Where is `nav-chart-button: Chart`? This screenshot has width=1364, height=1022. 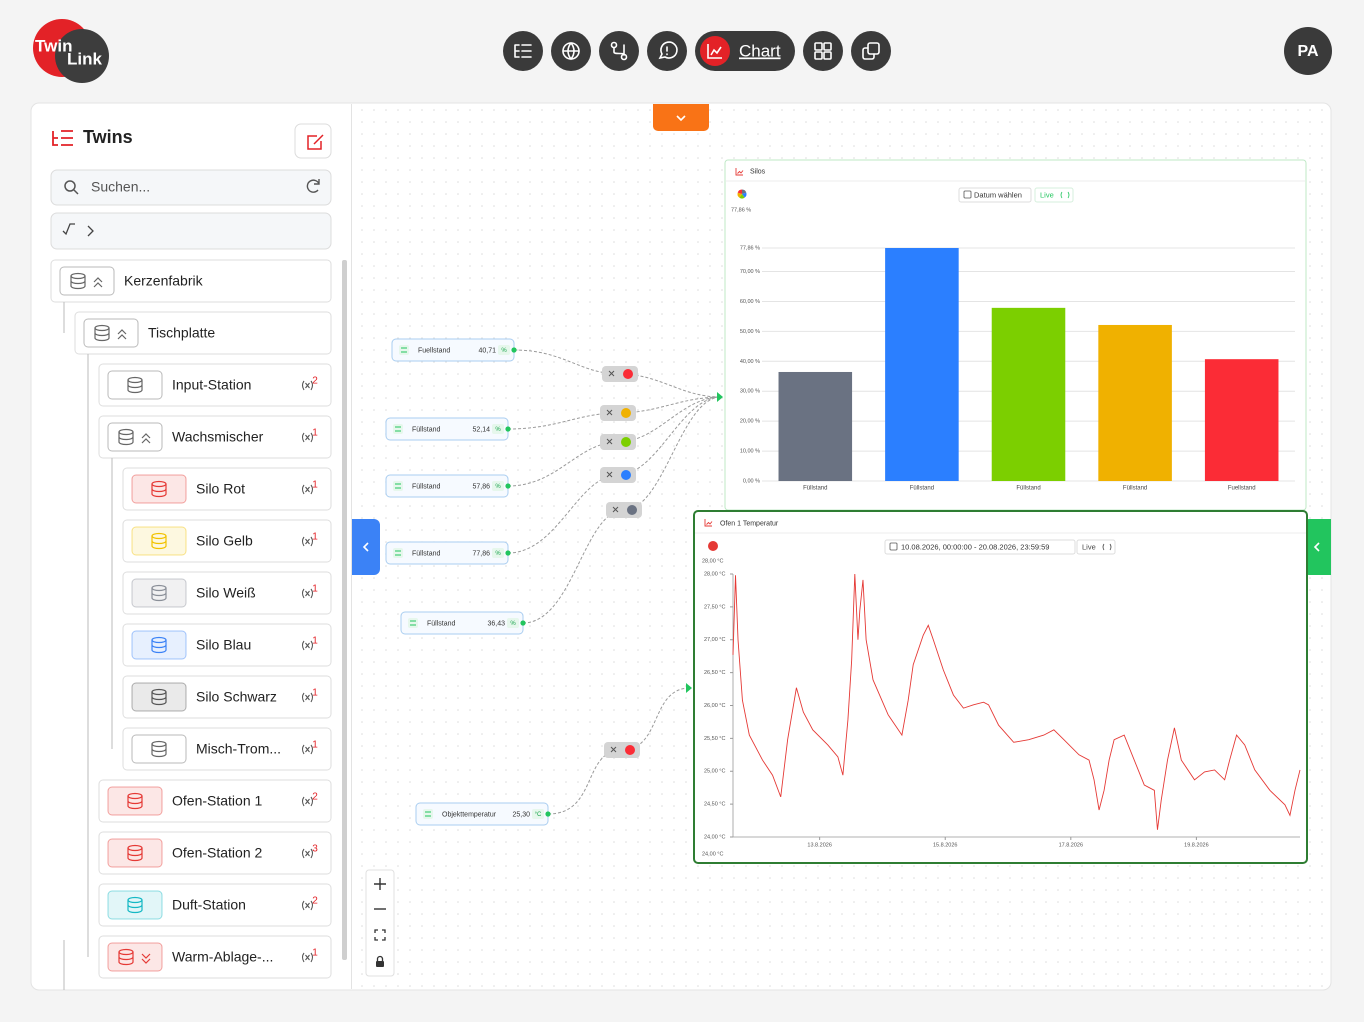
nav-chart-button: Chart is located at coordinates (745, 51).